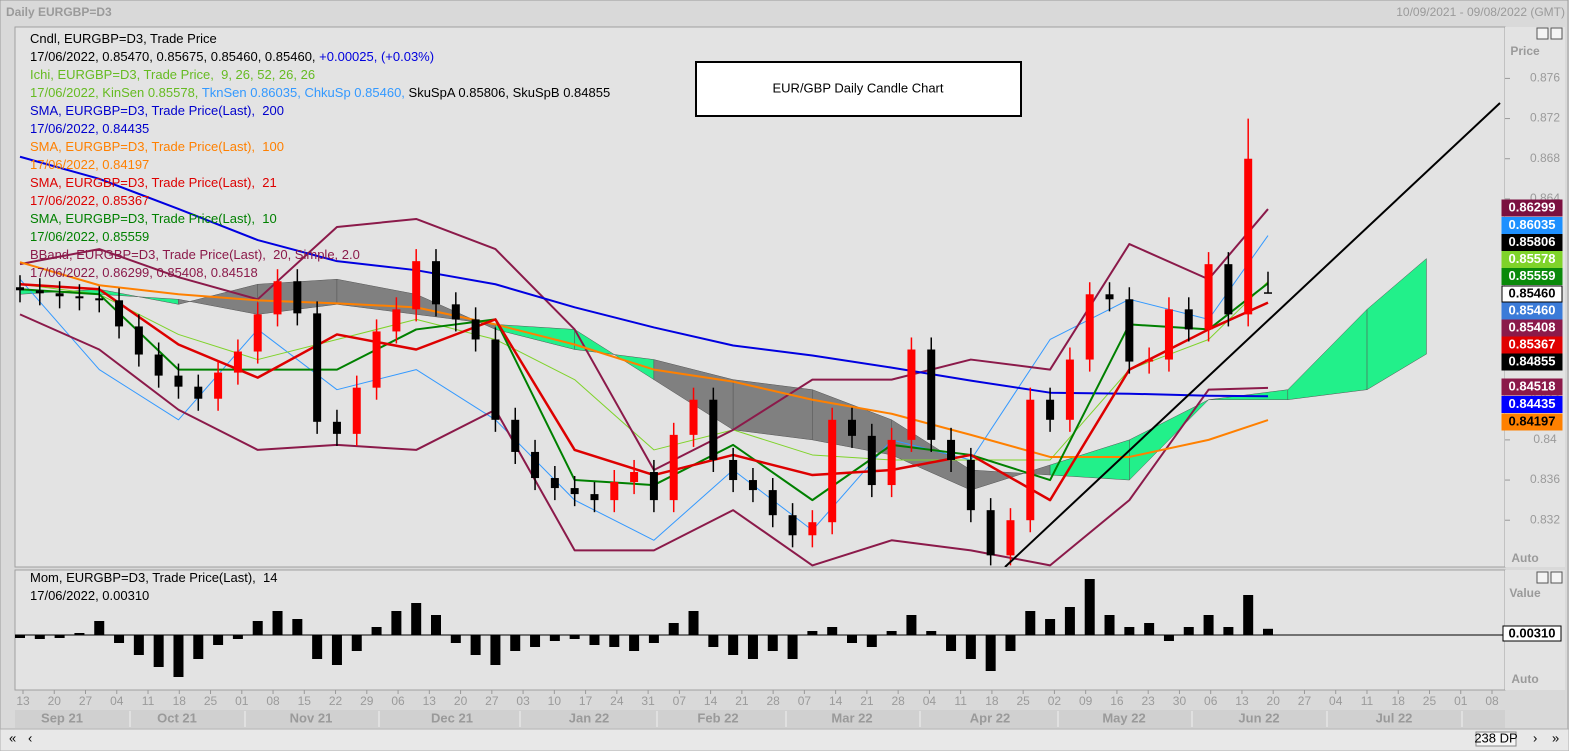 The height and width of the screenshot is (751, 1569). What do you see at coordinates (1545, 118) in the screenshot?
I see `y-tick-label: 0.872` at bounding box center [1545, 118].